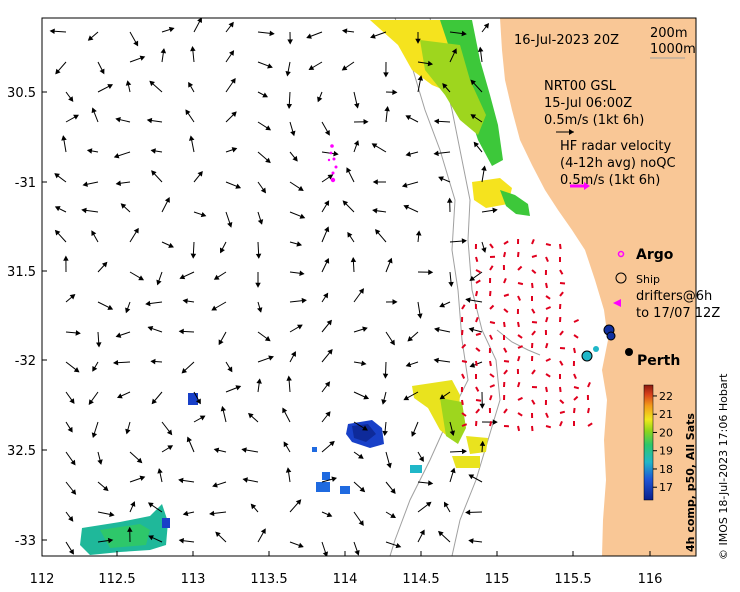  What do you see at coordinates (21, 93) in the screenshot?
I see `y-tick-label: 30.5` at bounding box center [21, 93].